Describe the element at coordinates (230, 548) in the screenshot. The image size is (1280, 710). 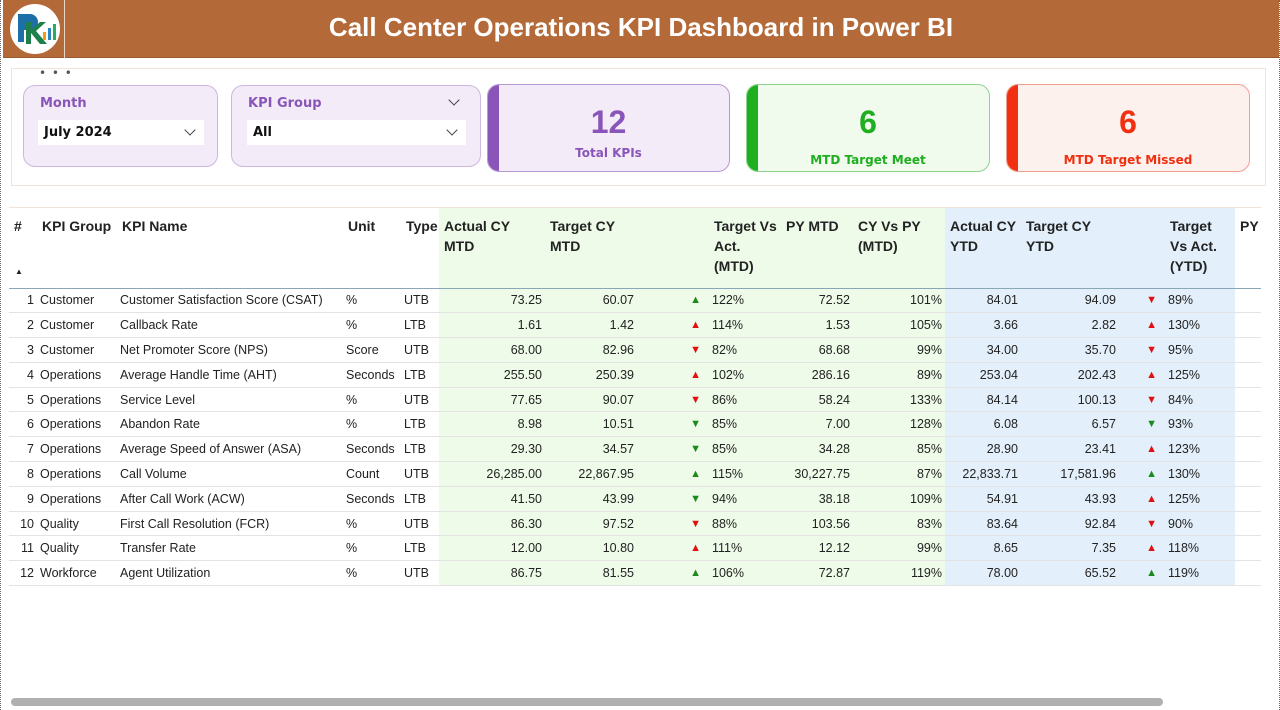
I see `table-cell: Transfer Rate` at that location.